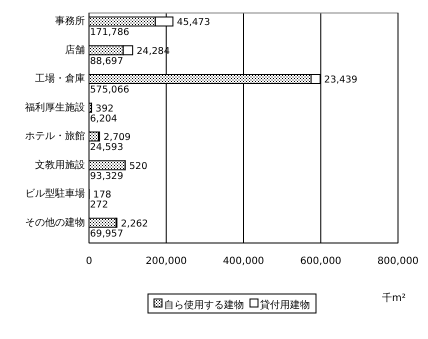 The height and width of the screenshot is (339, 428). I want to click on y-tick-label: その他の建物, so click(55, 222).